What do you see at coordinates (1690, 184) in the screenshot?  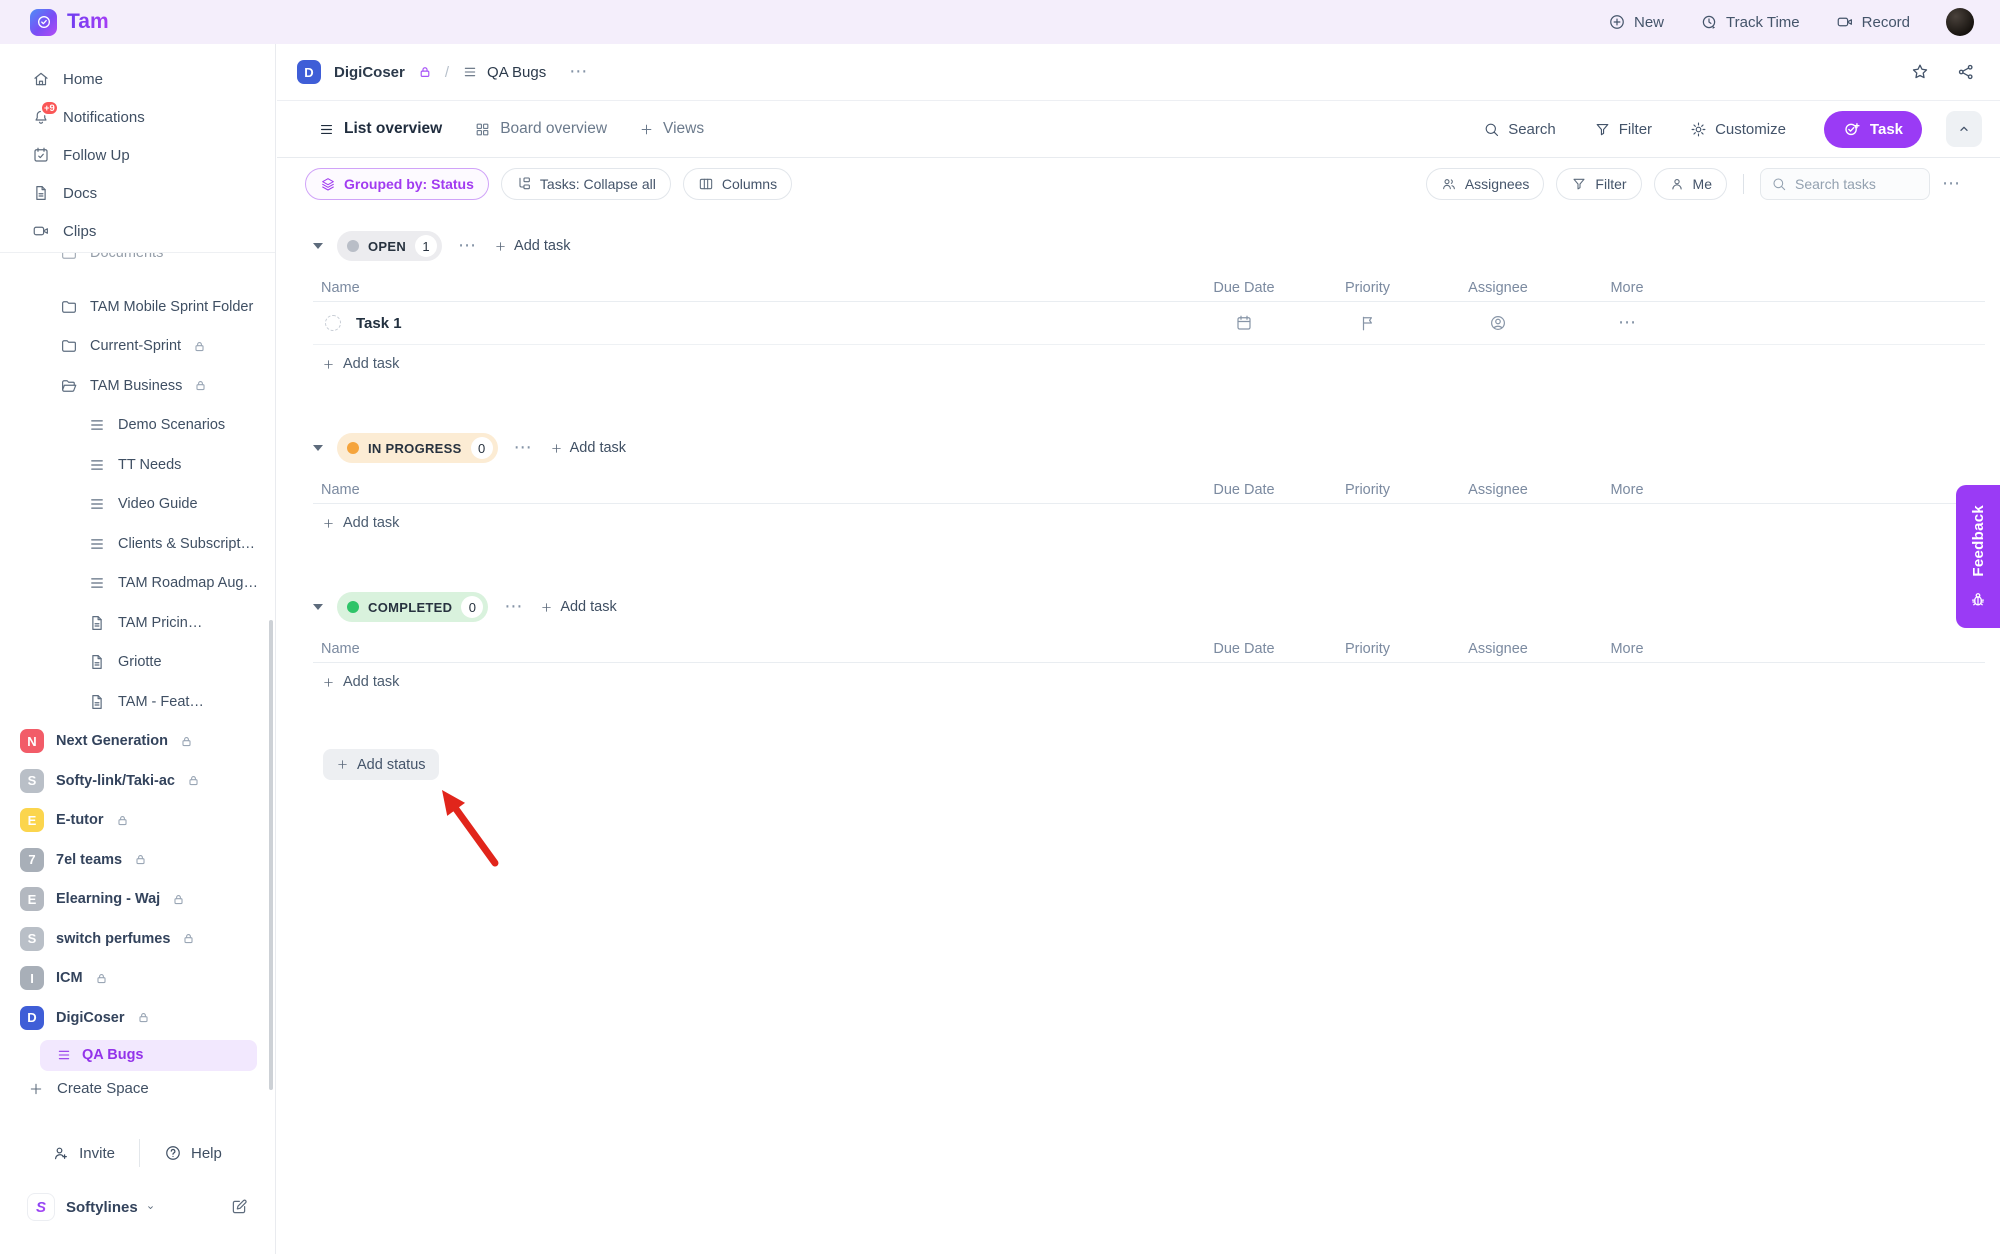 I see `me-pill: Me` at bounding box center [1690, 184].